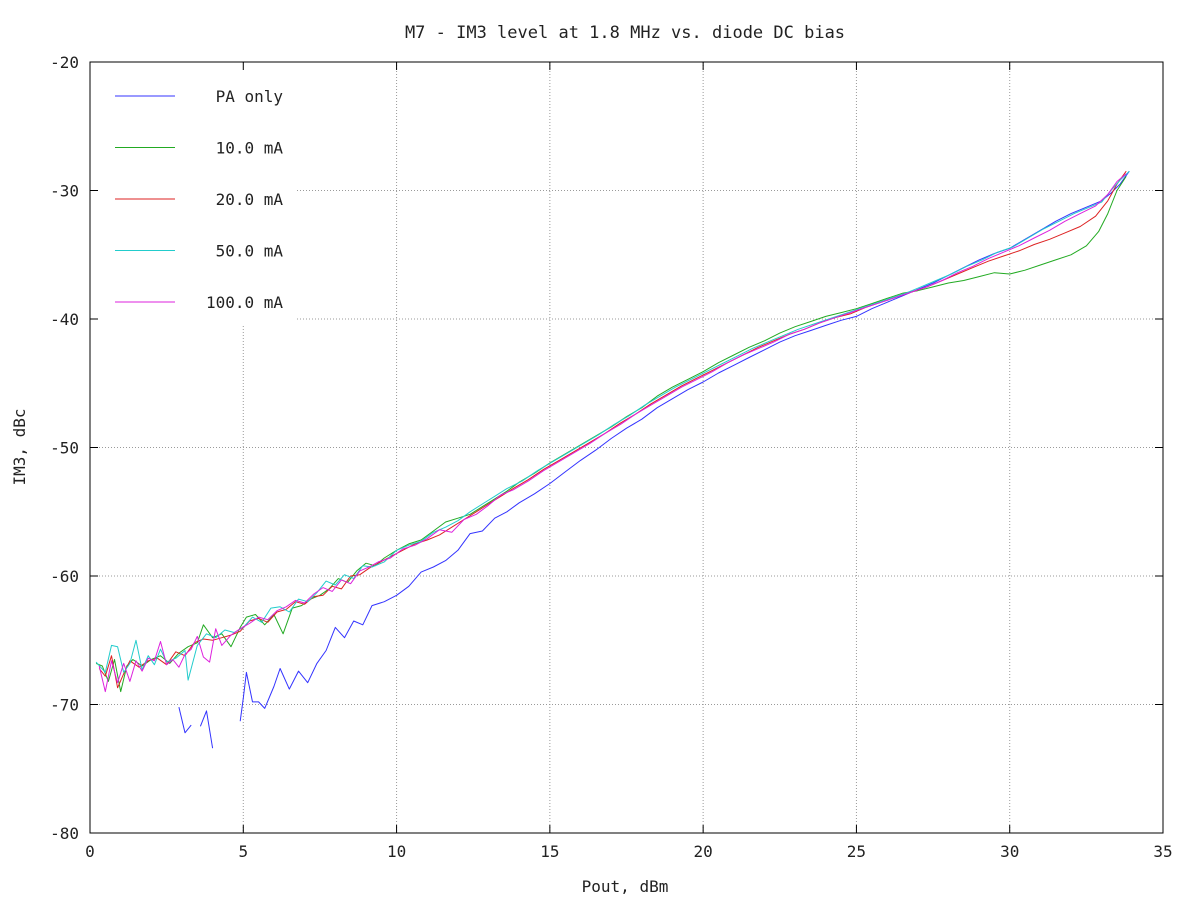 The width and height of the screenshot is (1200, 900). What do you see at coordinates (250, 148) in the screenshot?
I see `legend-label: 10.0 mA` at bounding box center [250, 148].